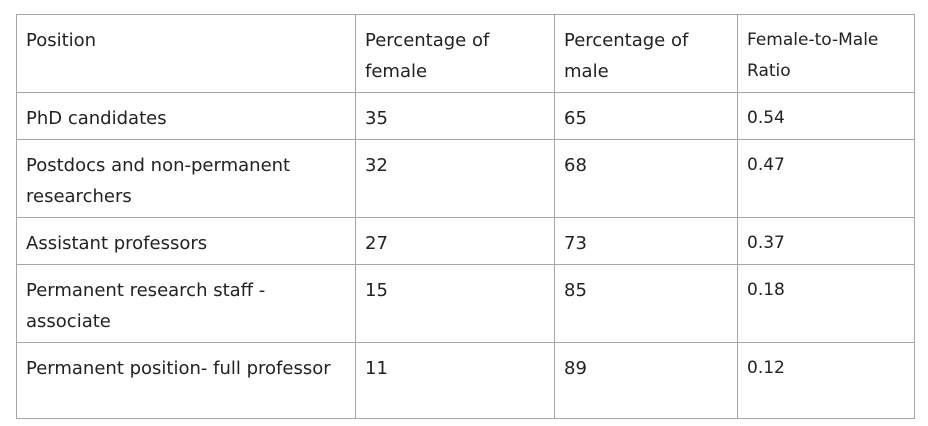  I want to click on cell-male: 68, so click(646, 178).